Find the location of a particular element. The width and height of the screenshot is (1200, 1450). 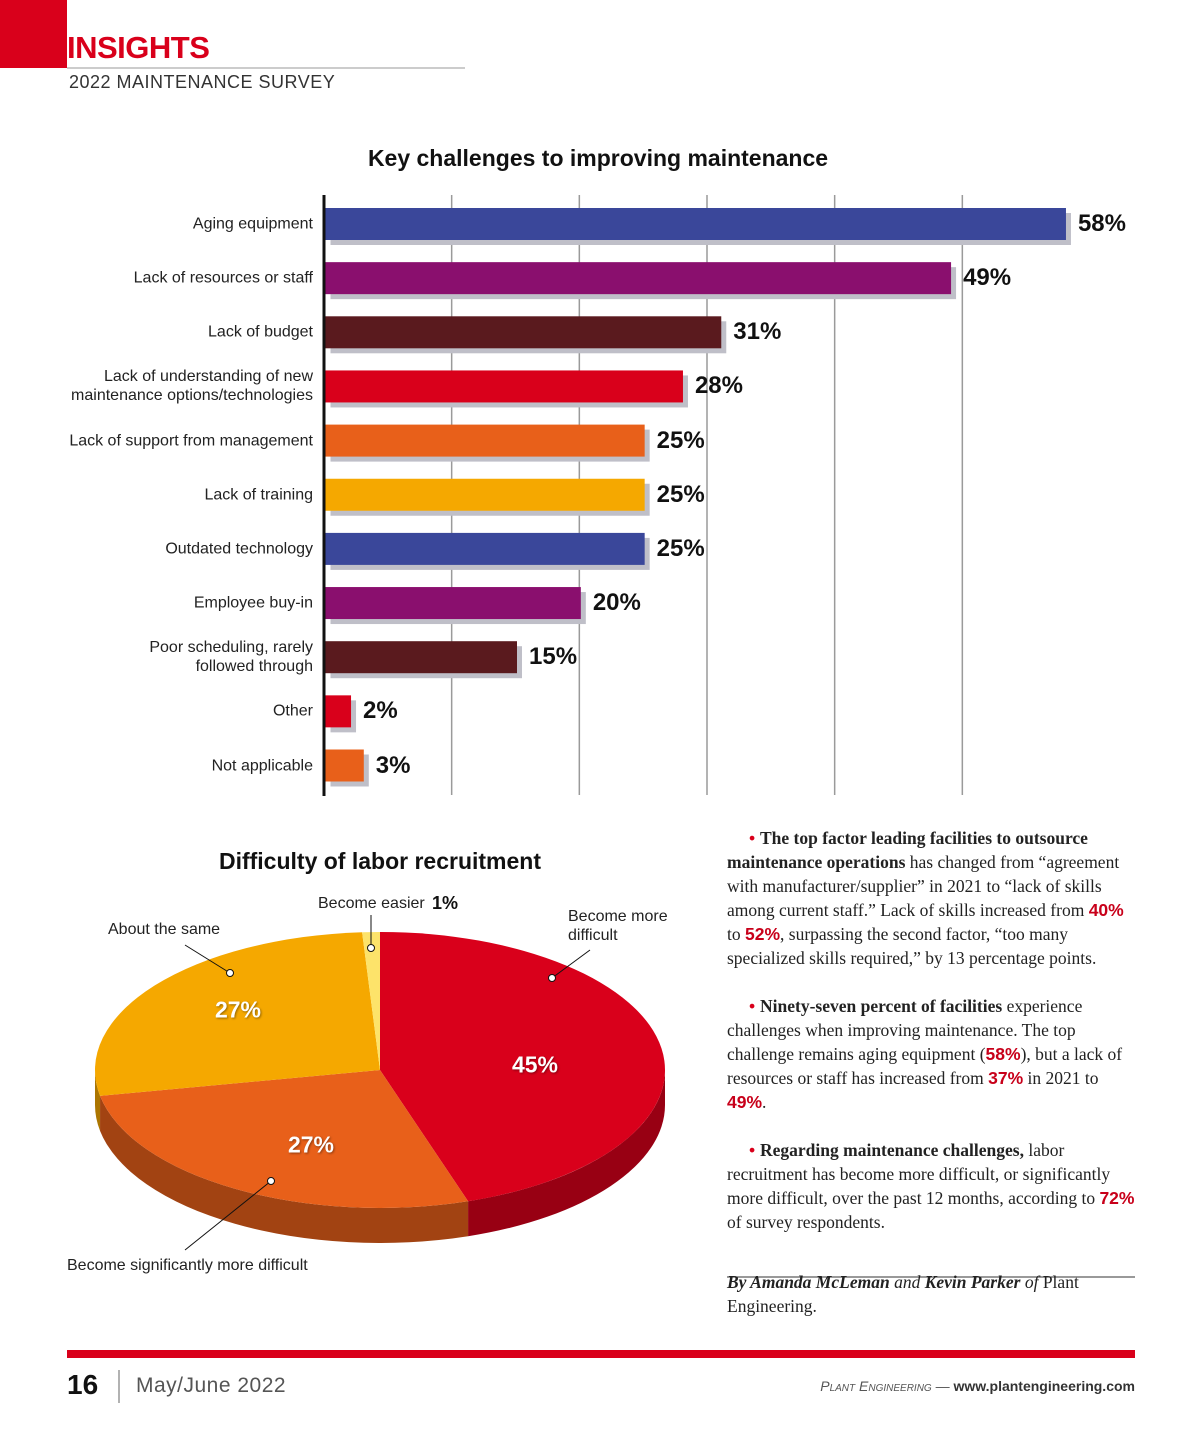

slice-name: Become more difficult is located at coordinates (618, 926).